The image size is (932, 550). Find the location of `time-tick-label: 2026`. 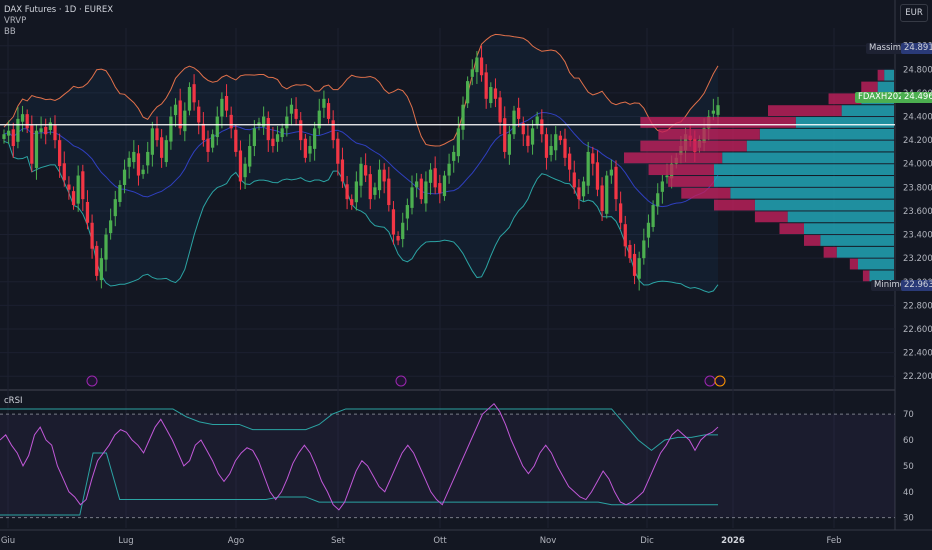

time-tick-label: 2026 is located at coordinates (733, 541).